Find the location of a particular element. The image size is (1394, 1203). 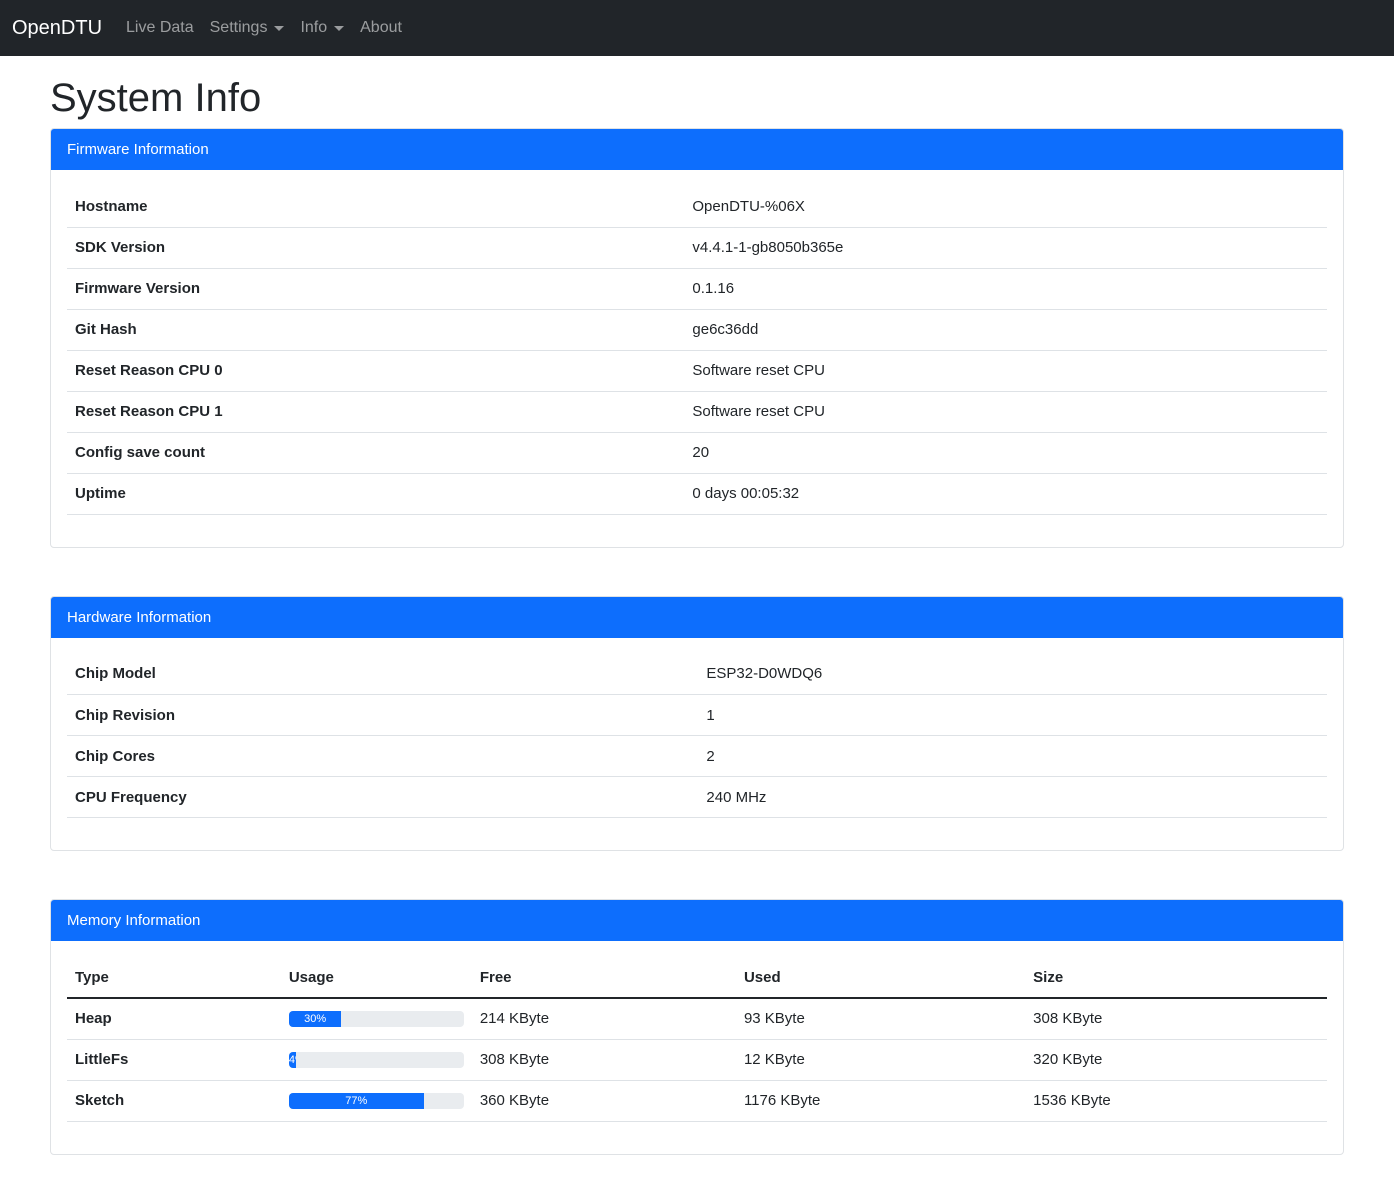

column-header: Usage is located at coordinates (376, 978).